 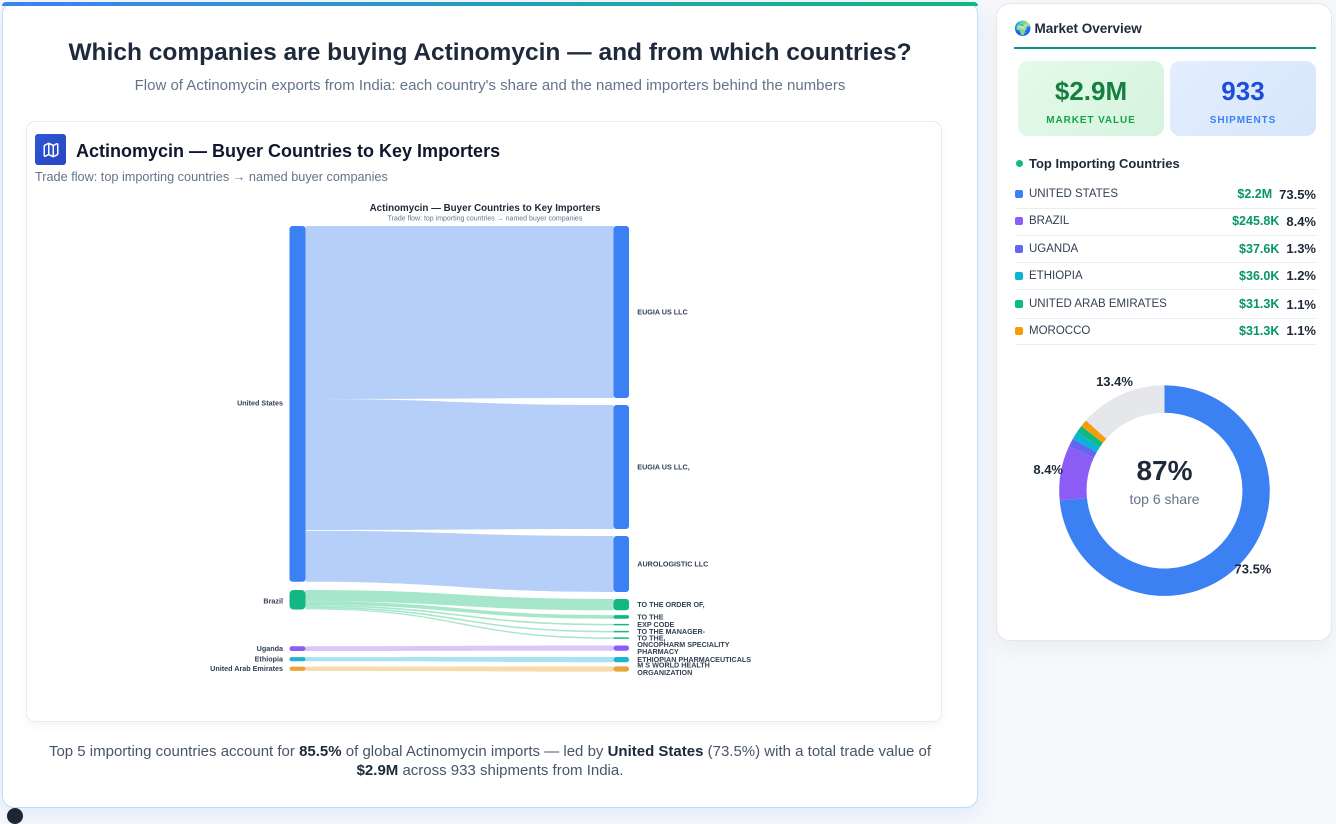 What do you see at coordinates (662, 312) in the screenshot?
I see `svg-text: EUGIA US LLC` at bounding box center [662, 312].